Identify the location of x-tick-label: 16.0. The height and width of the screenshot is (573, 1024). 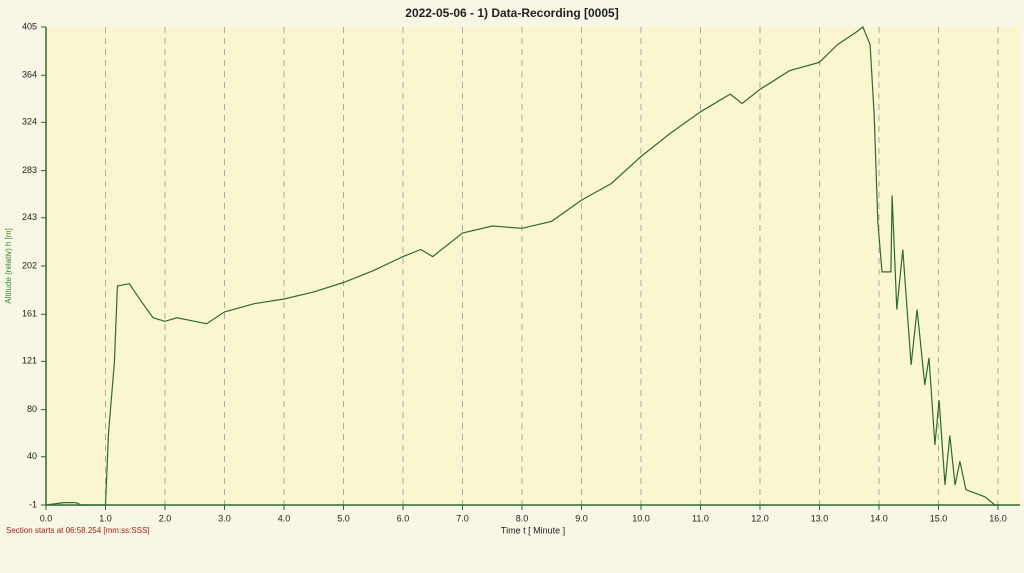
(998, 518).